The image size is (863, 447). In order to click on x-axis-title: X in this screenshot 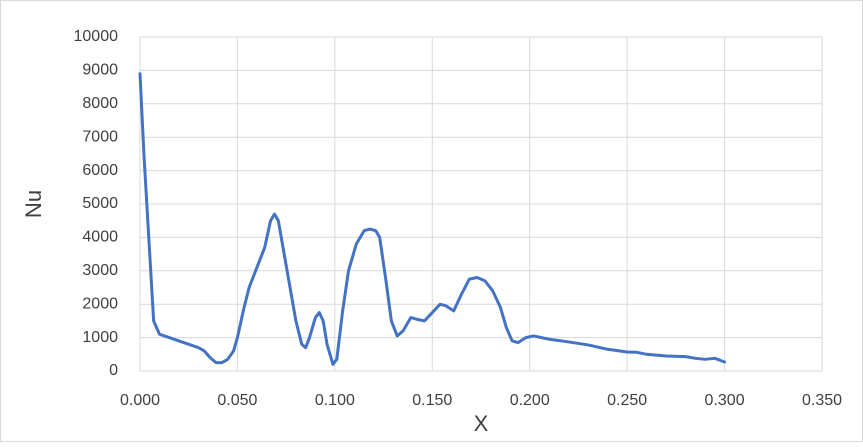, I will do `click(481, 423)`.